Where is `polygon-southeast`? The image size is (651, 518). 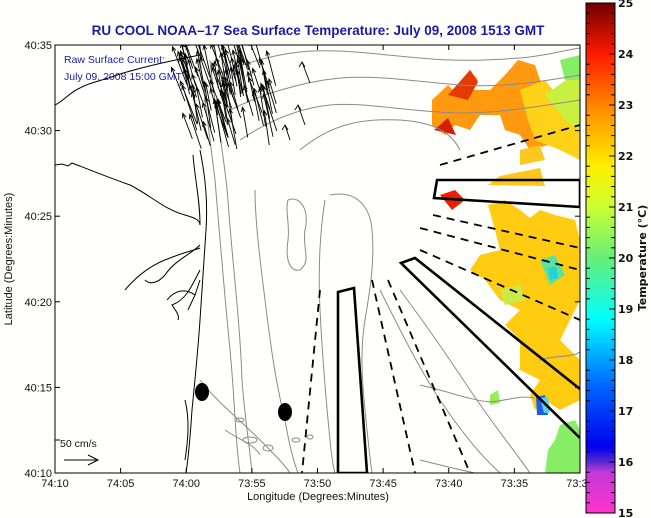
polygon-southeast is located at coordinates (489, 347).